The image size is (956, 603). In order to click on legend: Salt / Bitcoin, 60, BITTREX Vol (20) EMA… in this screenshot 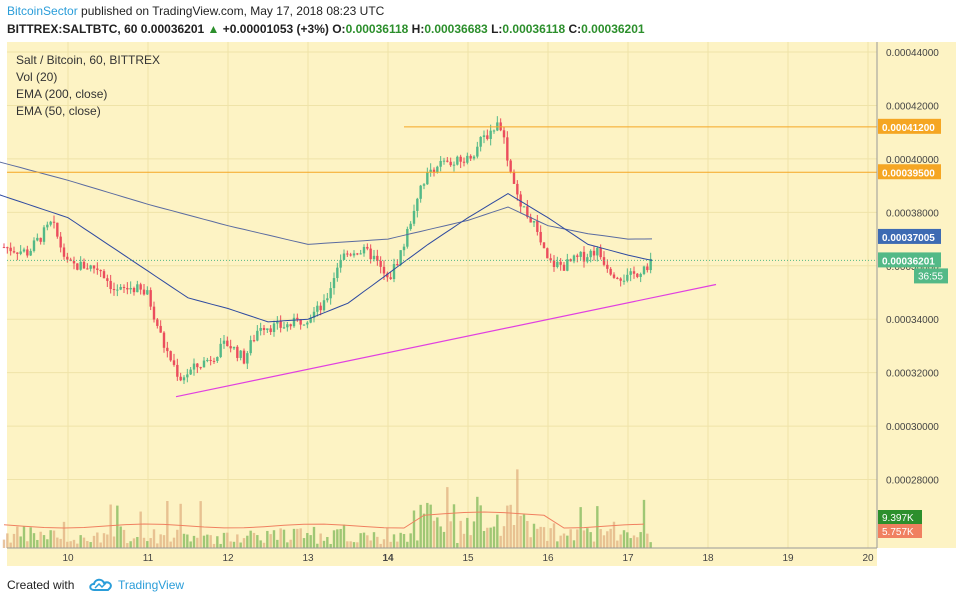, I will do `click(88, 85)`.